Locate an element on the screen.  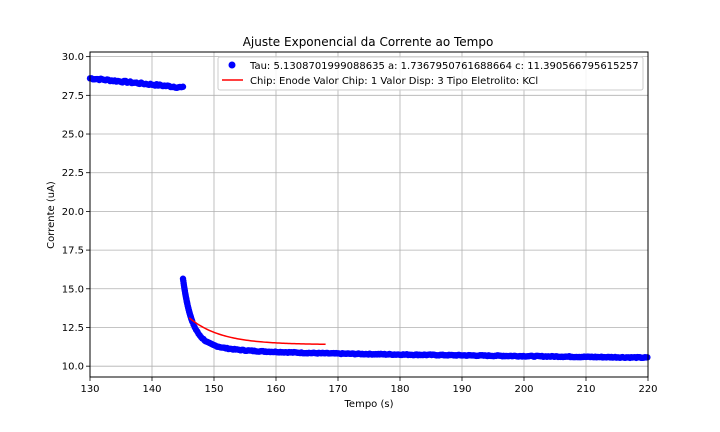
fit-line-path is located at coordinates (257, 331).